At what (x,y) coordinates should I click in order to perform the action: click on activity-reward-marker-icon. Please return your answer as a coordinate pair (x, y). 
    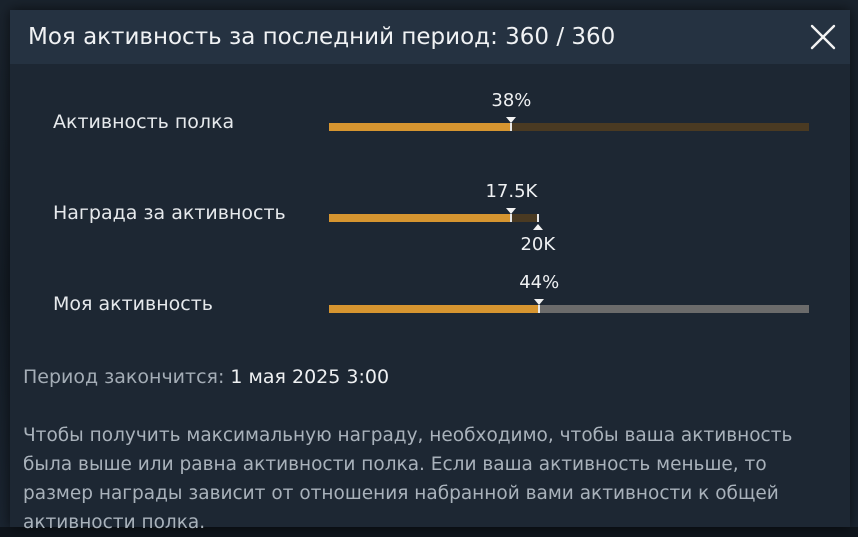
    Looking at the image, I should click on (511, 211).